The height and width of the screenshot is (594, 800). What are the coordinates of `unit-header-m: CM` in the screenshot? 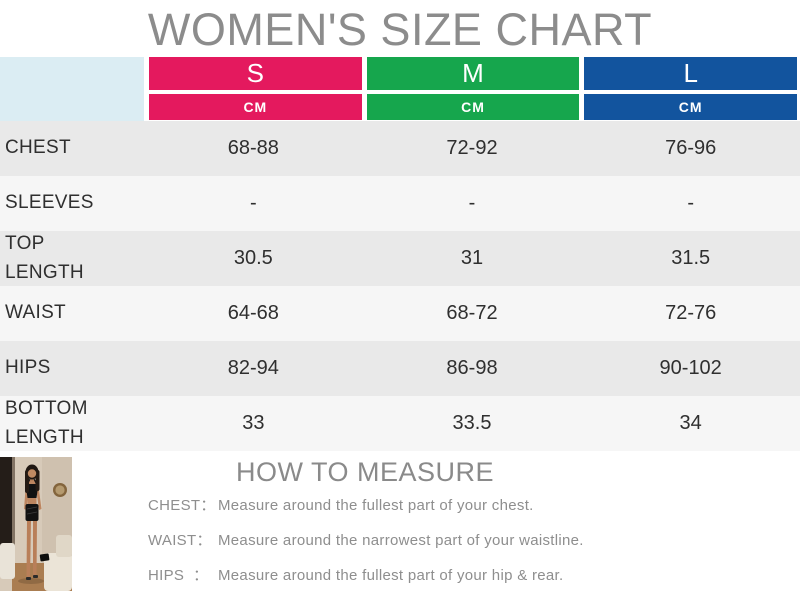 It's located at (473, 107).